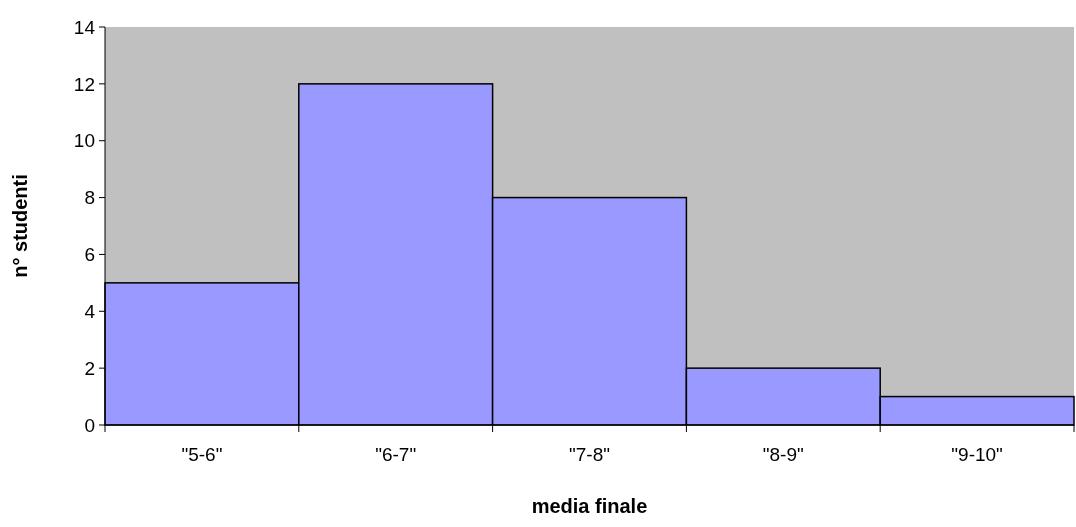 The width and height of the screenshot is (1076, 527). What do you see at coordinates (783, 454) in the screenshot?
I see `x-tick-label: "8-9"` at bounding box center [783, 454].